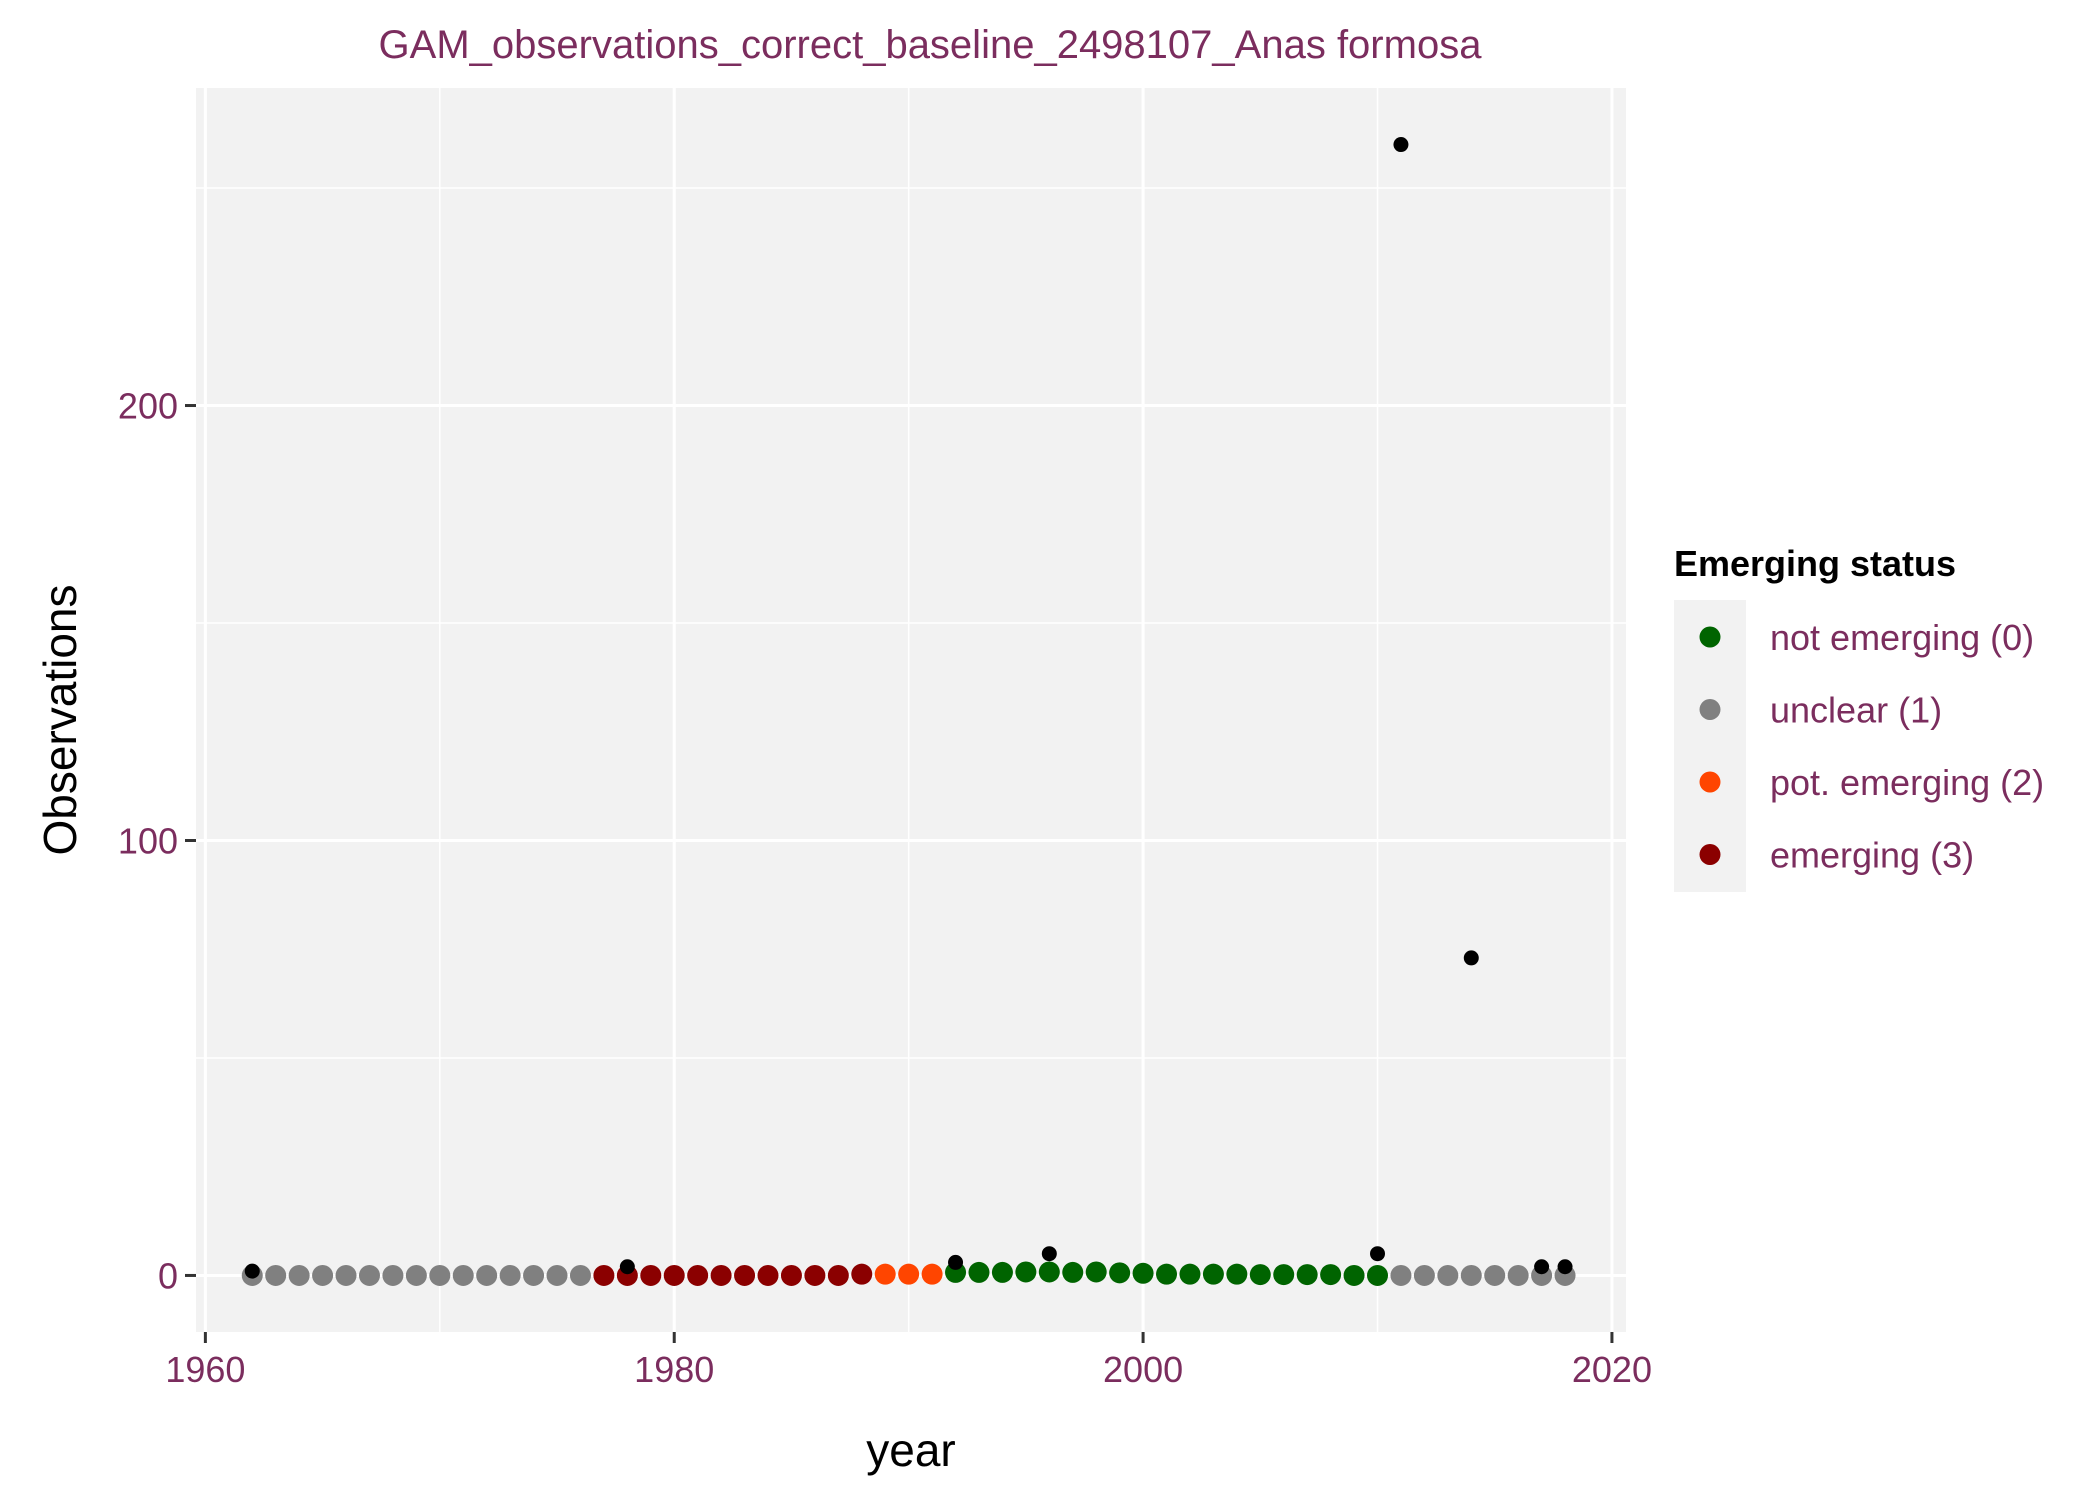 The height and width of the screenshot is (1499, 2100). Describe the element at coordinates (60, 719) in the screenshot. I see `y-axis-title: Observations` at that location.